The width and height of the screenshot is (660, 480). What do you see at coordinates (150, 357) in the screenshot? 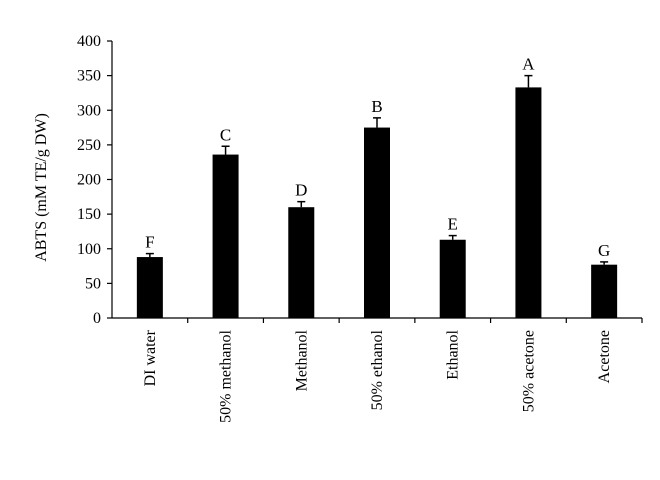
I see `category-label: DI water` at bounding box center [150, 357].